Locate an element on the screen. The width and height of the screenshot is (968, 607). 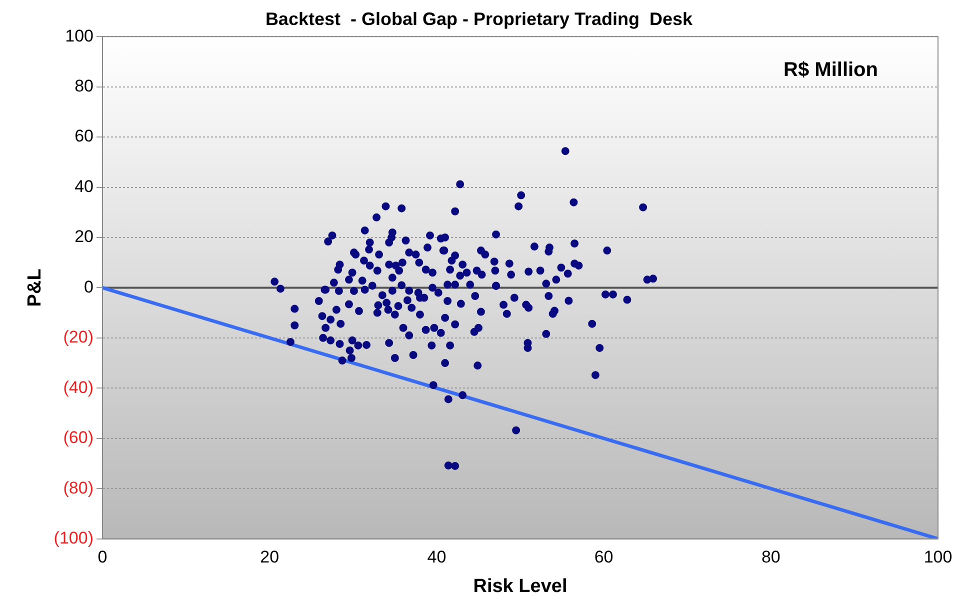
y-tick-label: 0 is located at coordinates (89, 286).